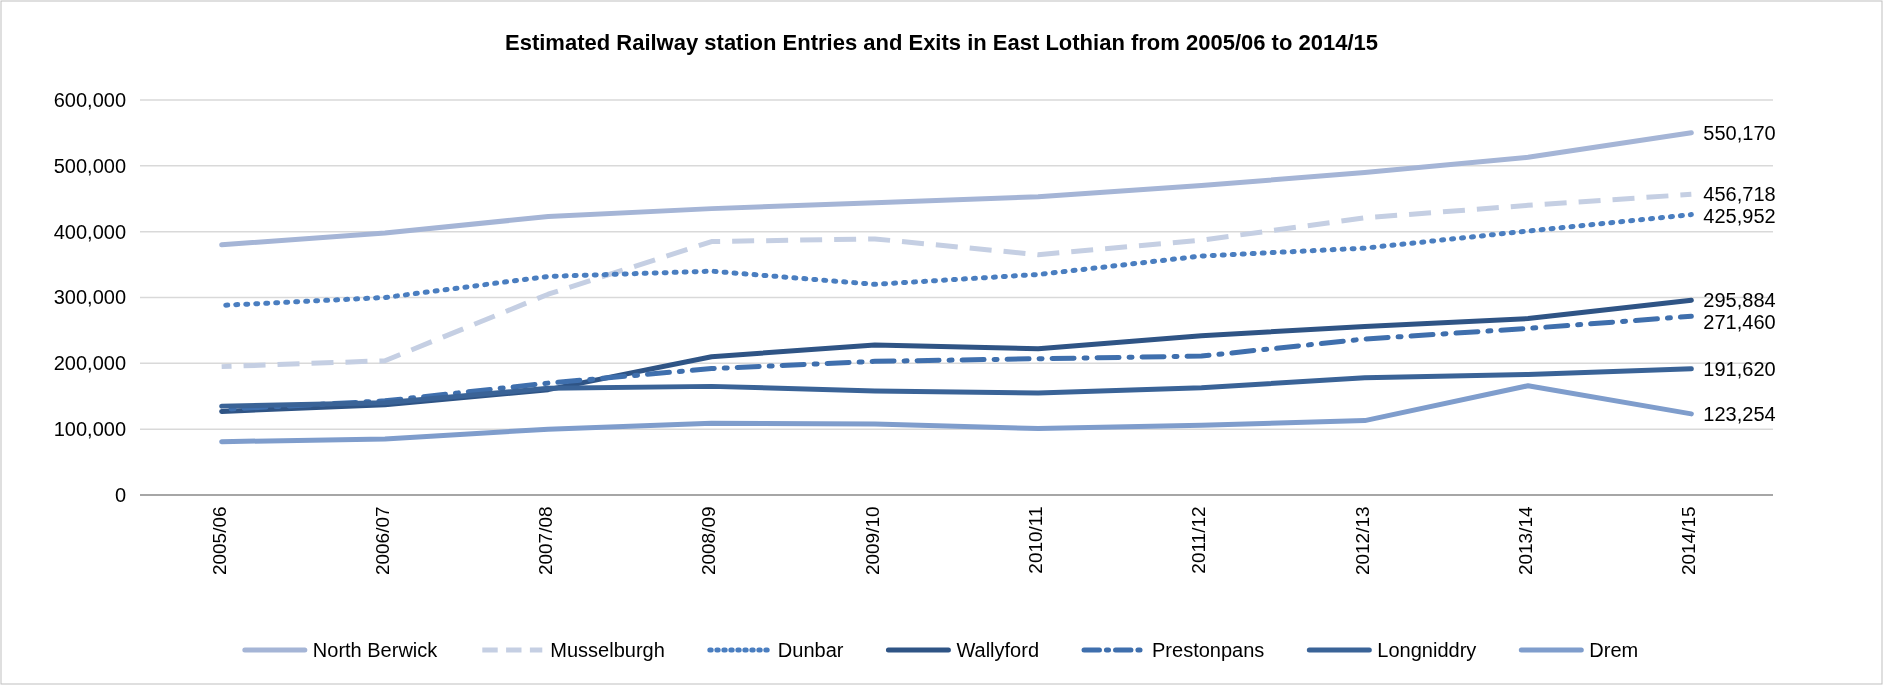  Describe the element at coordinates (89, 429) in the screenshot. I see `y-tick-label: 100,000` at that location.